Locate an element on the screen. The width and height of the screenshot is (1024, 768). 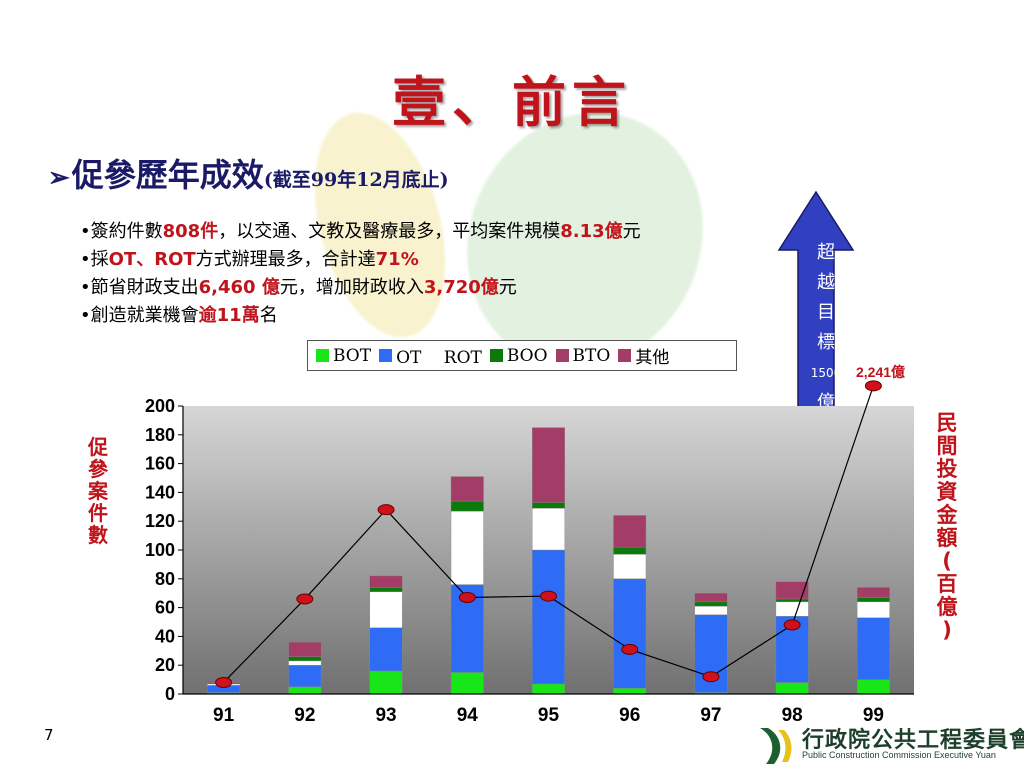
legend-label: BTO is located at coordinates (591, 355).